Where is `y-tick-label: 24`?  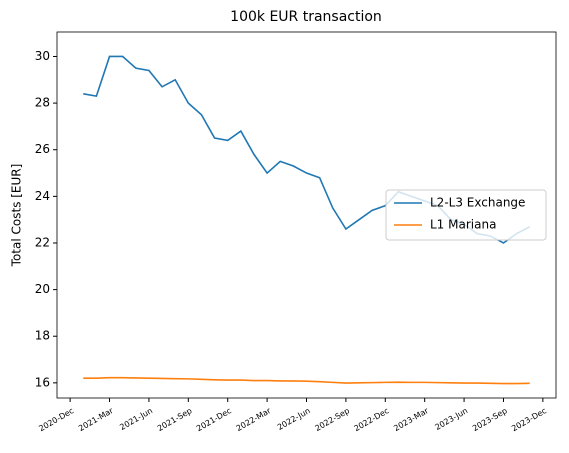
y-tick-label: 24 is located at coordinates (42, 196).